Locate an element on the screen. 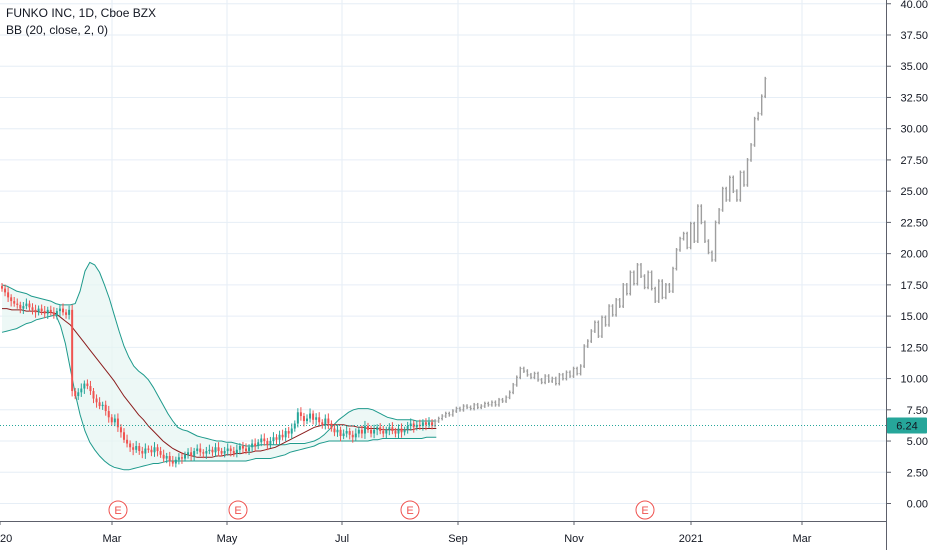 This screenshot has width=932, height=550. y-tick-label: 2.50 is located at coordinates (917, 473).